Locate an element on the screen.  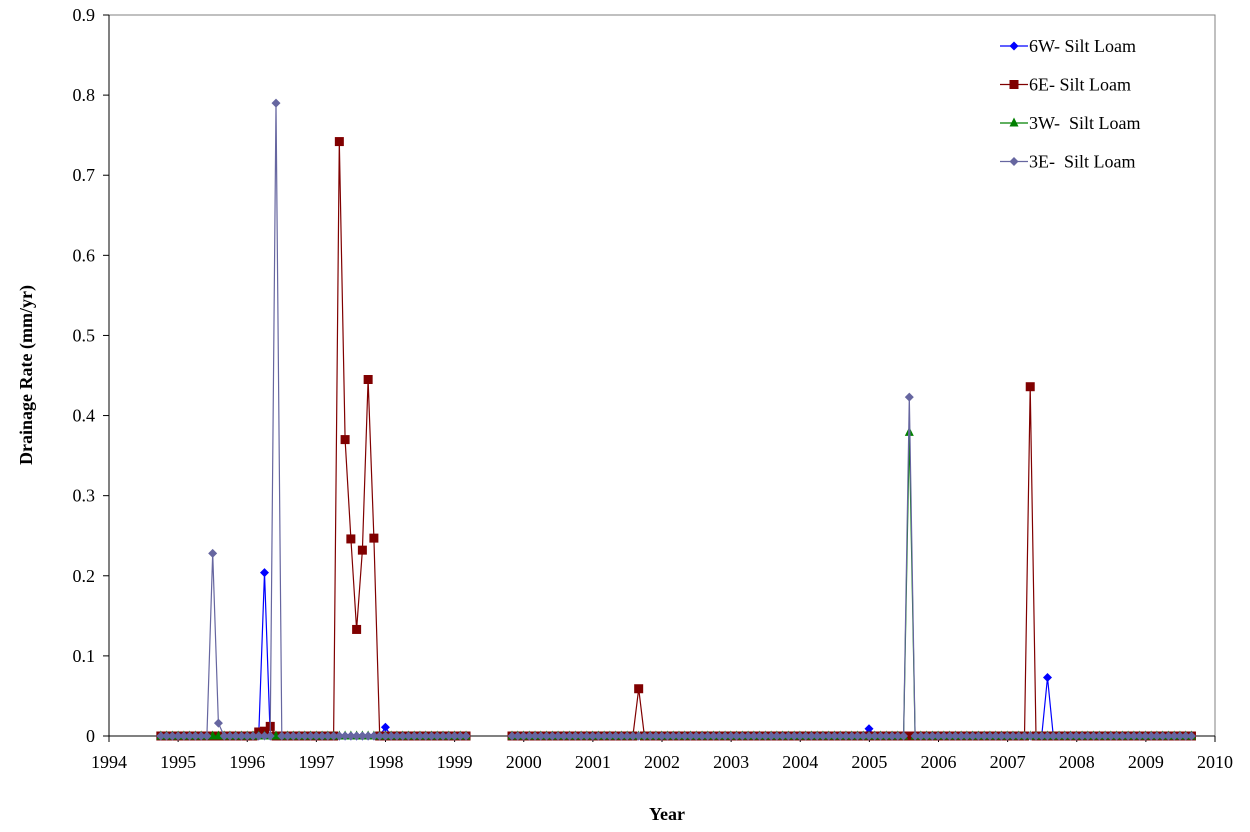
x-tick-label: 1998 is located at coordinates (386, 762).